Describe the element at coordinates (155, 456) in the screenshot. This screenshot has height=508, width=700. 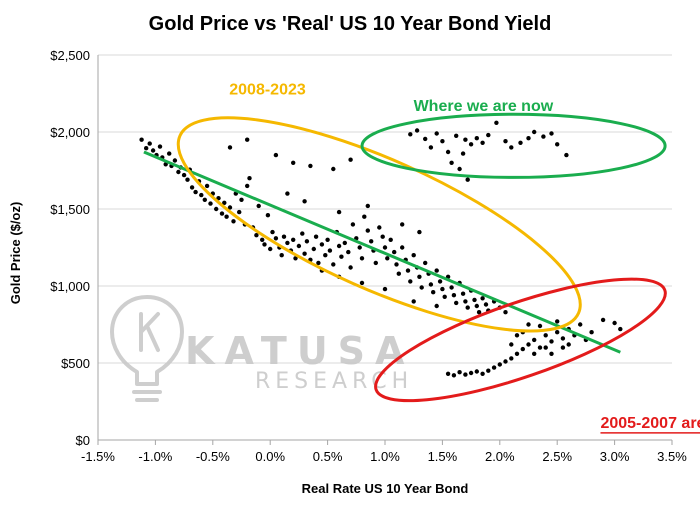
I see `x-tick-label: -1.0%` at that location.